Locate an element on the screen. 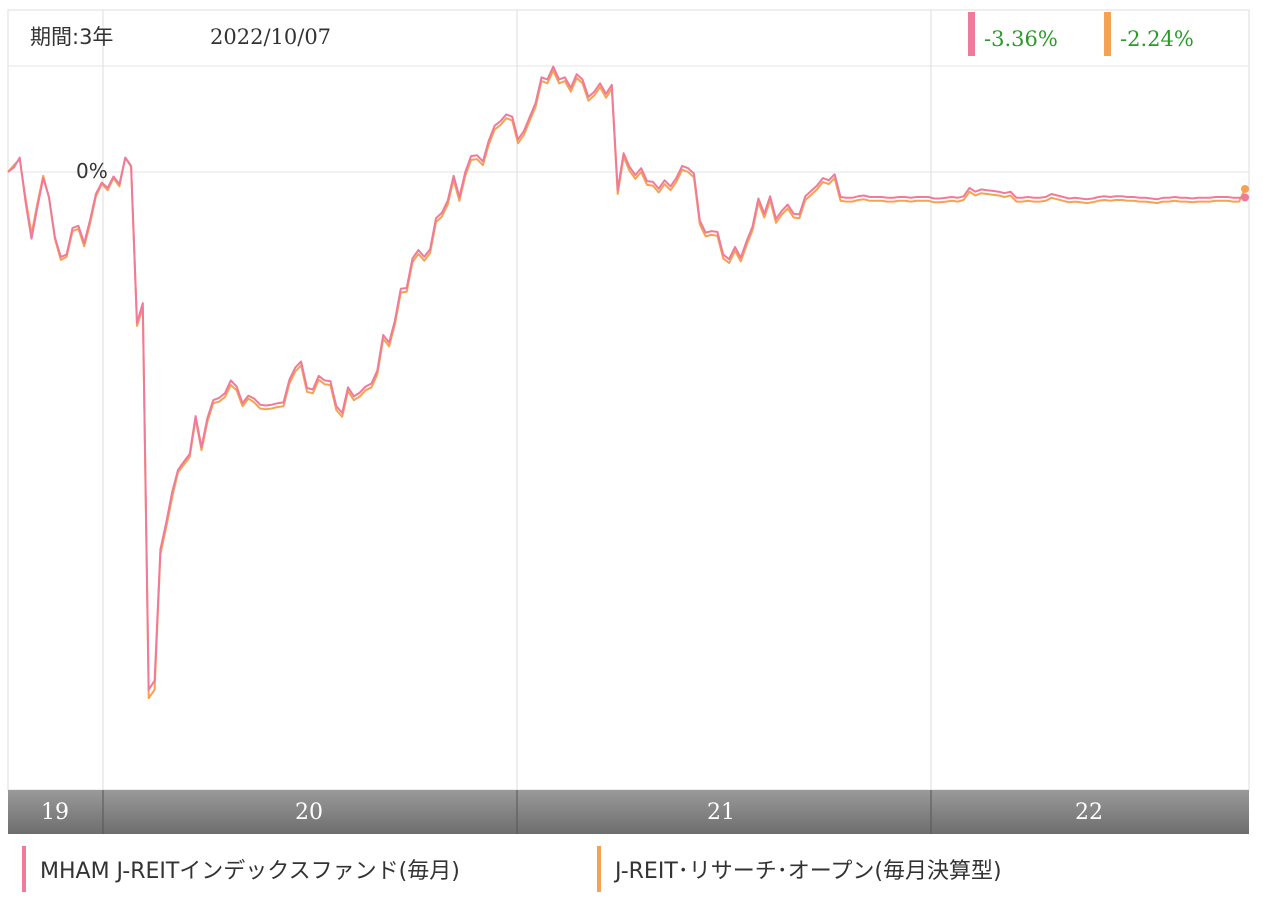 Image resolution: width=1263 pixels, height=900 pixels. x-axis-band is located at coordinates (628, 812).